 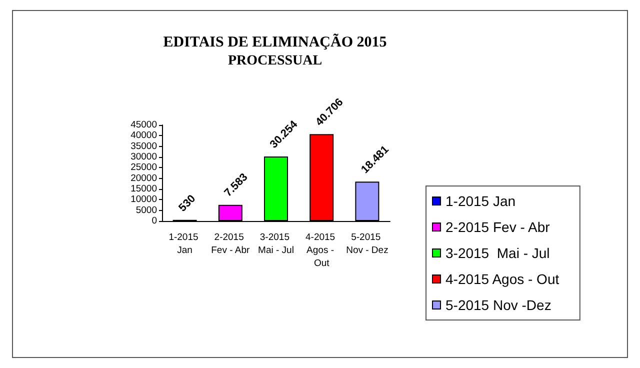 What do you see at coordinates (143, 178) in the screenshot?
I see `y-tick-label: 20000` at bounding box center [143, 178].